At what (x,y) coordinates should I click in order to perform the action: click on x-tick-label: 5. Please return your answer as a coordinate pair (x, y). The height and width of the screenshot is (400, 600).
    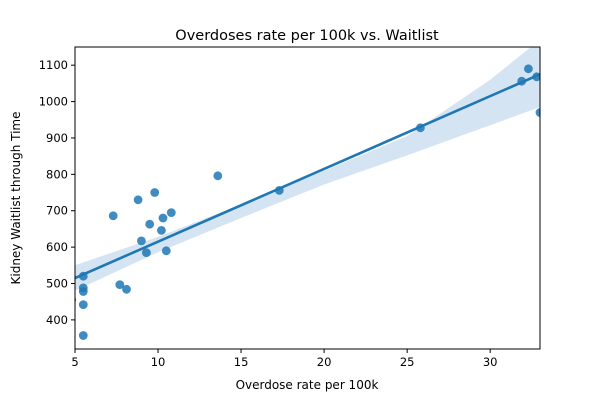
    Looking at the image, I should click on (74, 362).